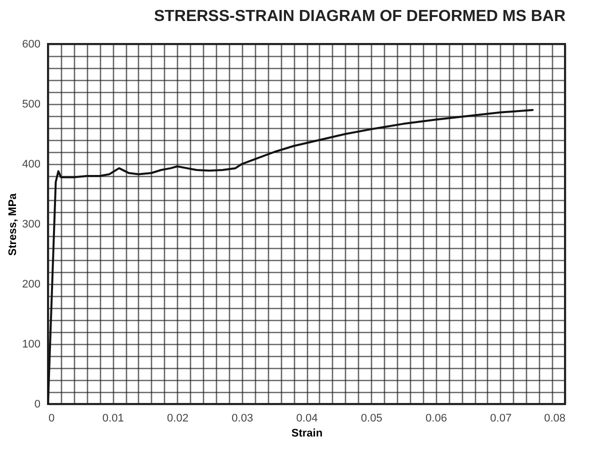 The image size is (606, 470). I want to click on y-axis-title: Stress, MPa, so click(13, 224).